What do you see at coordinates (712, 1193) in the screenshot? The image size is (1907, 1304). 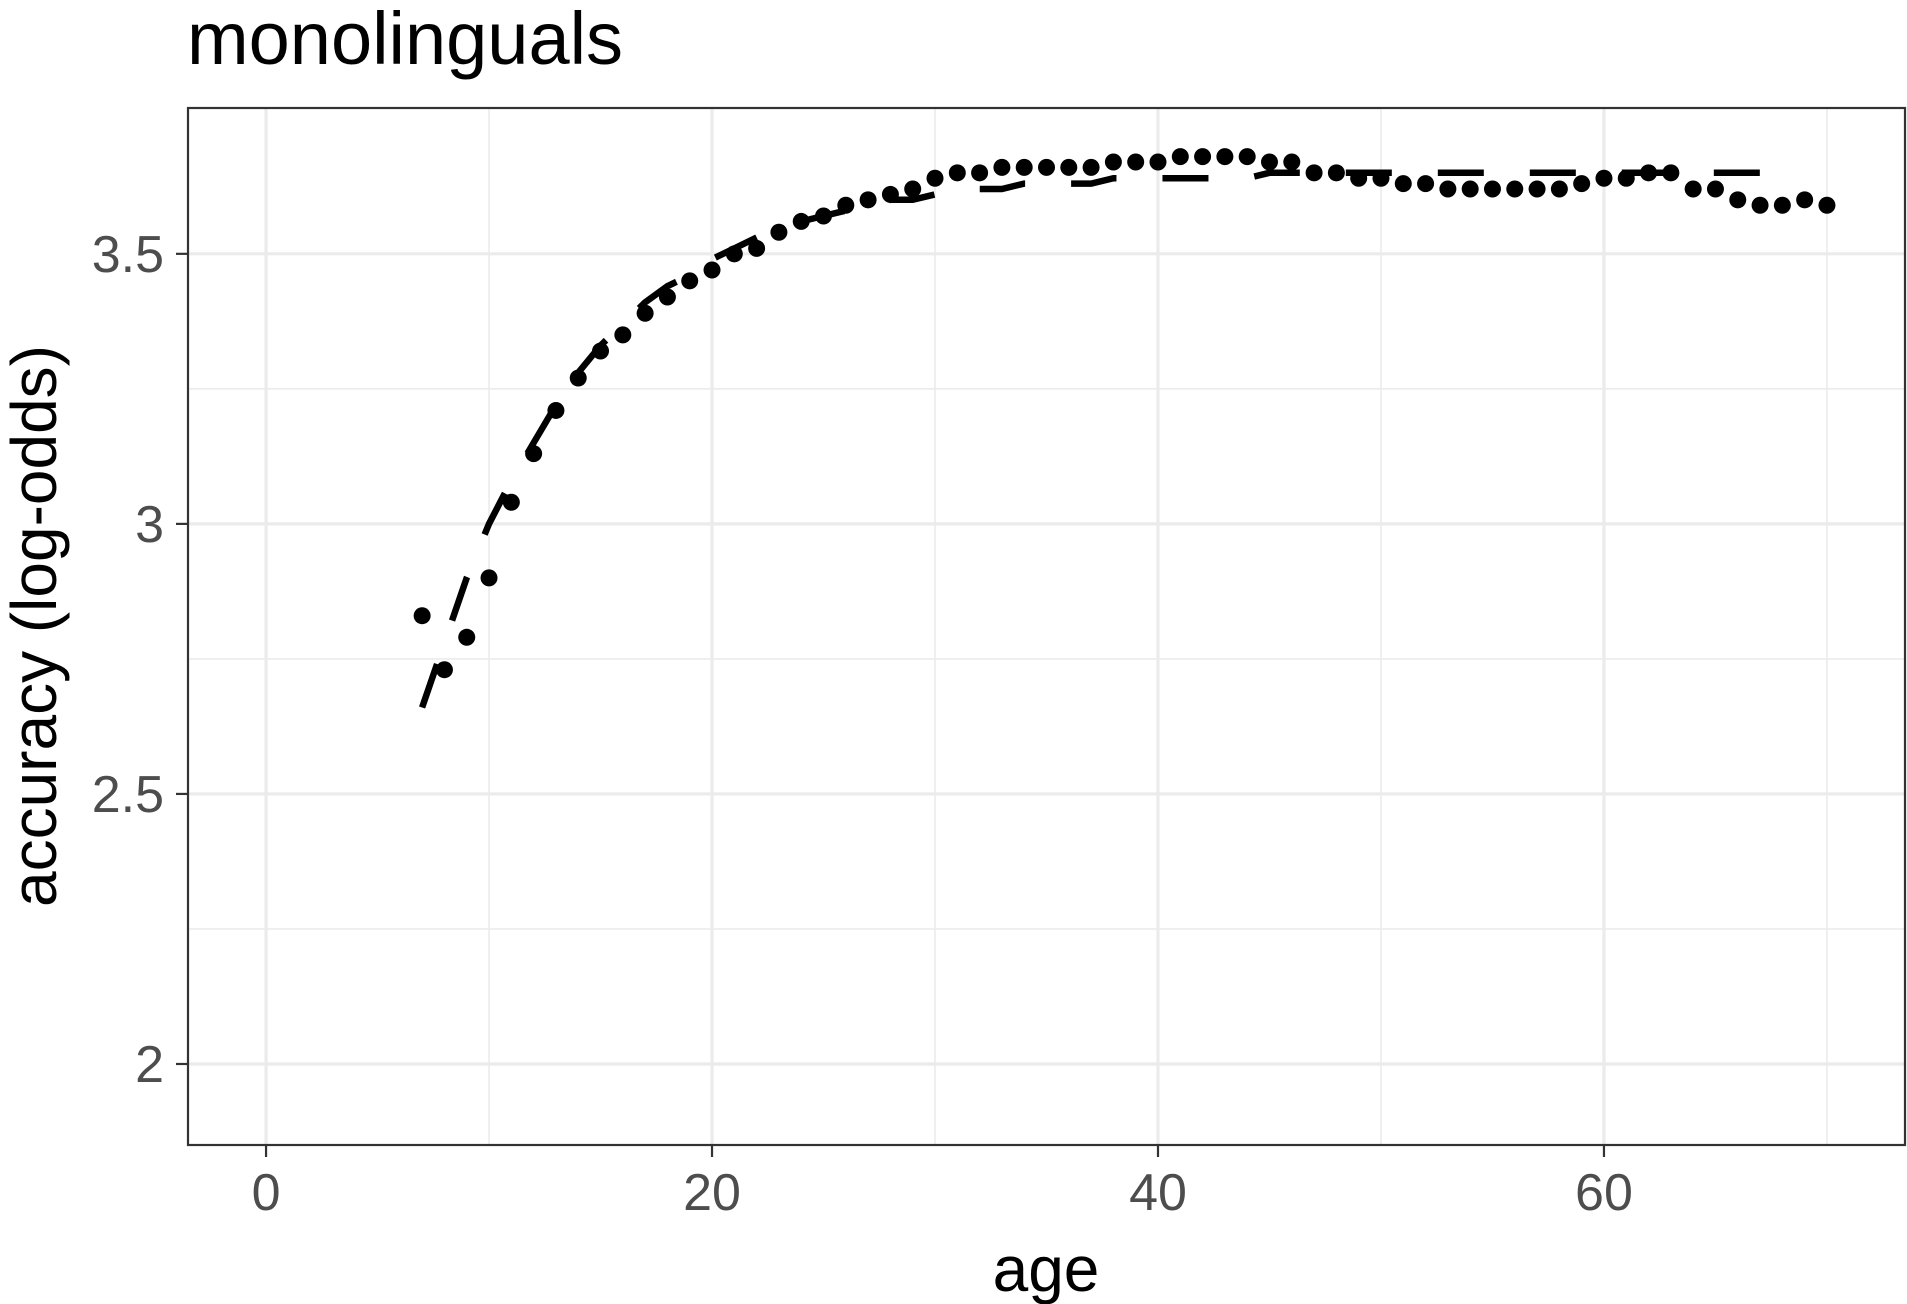 I see `x-tick-label: 20` at bounding box center [712, 1193].